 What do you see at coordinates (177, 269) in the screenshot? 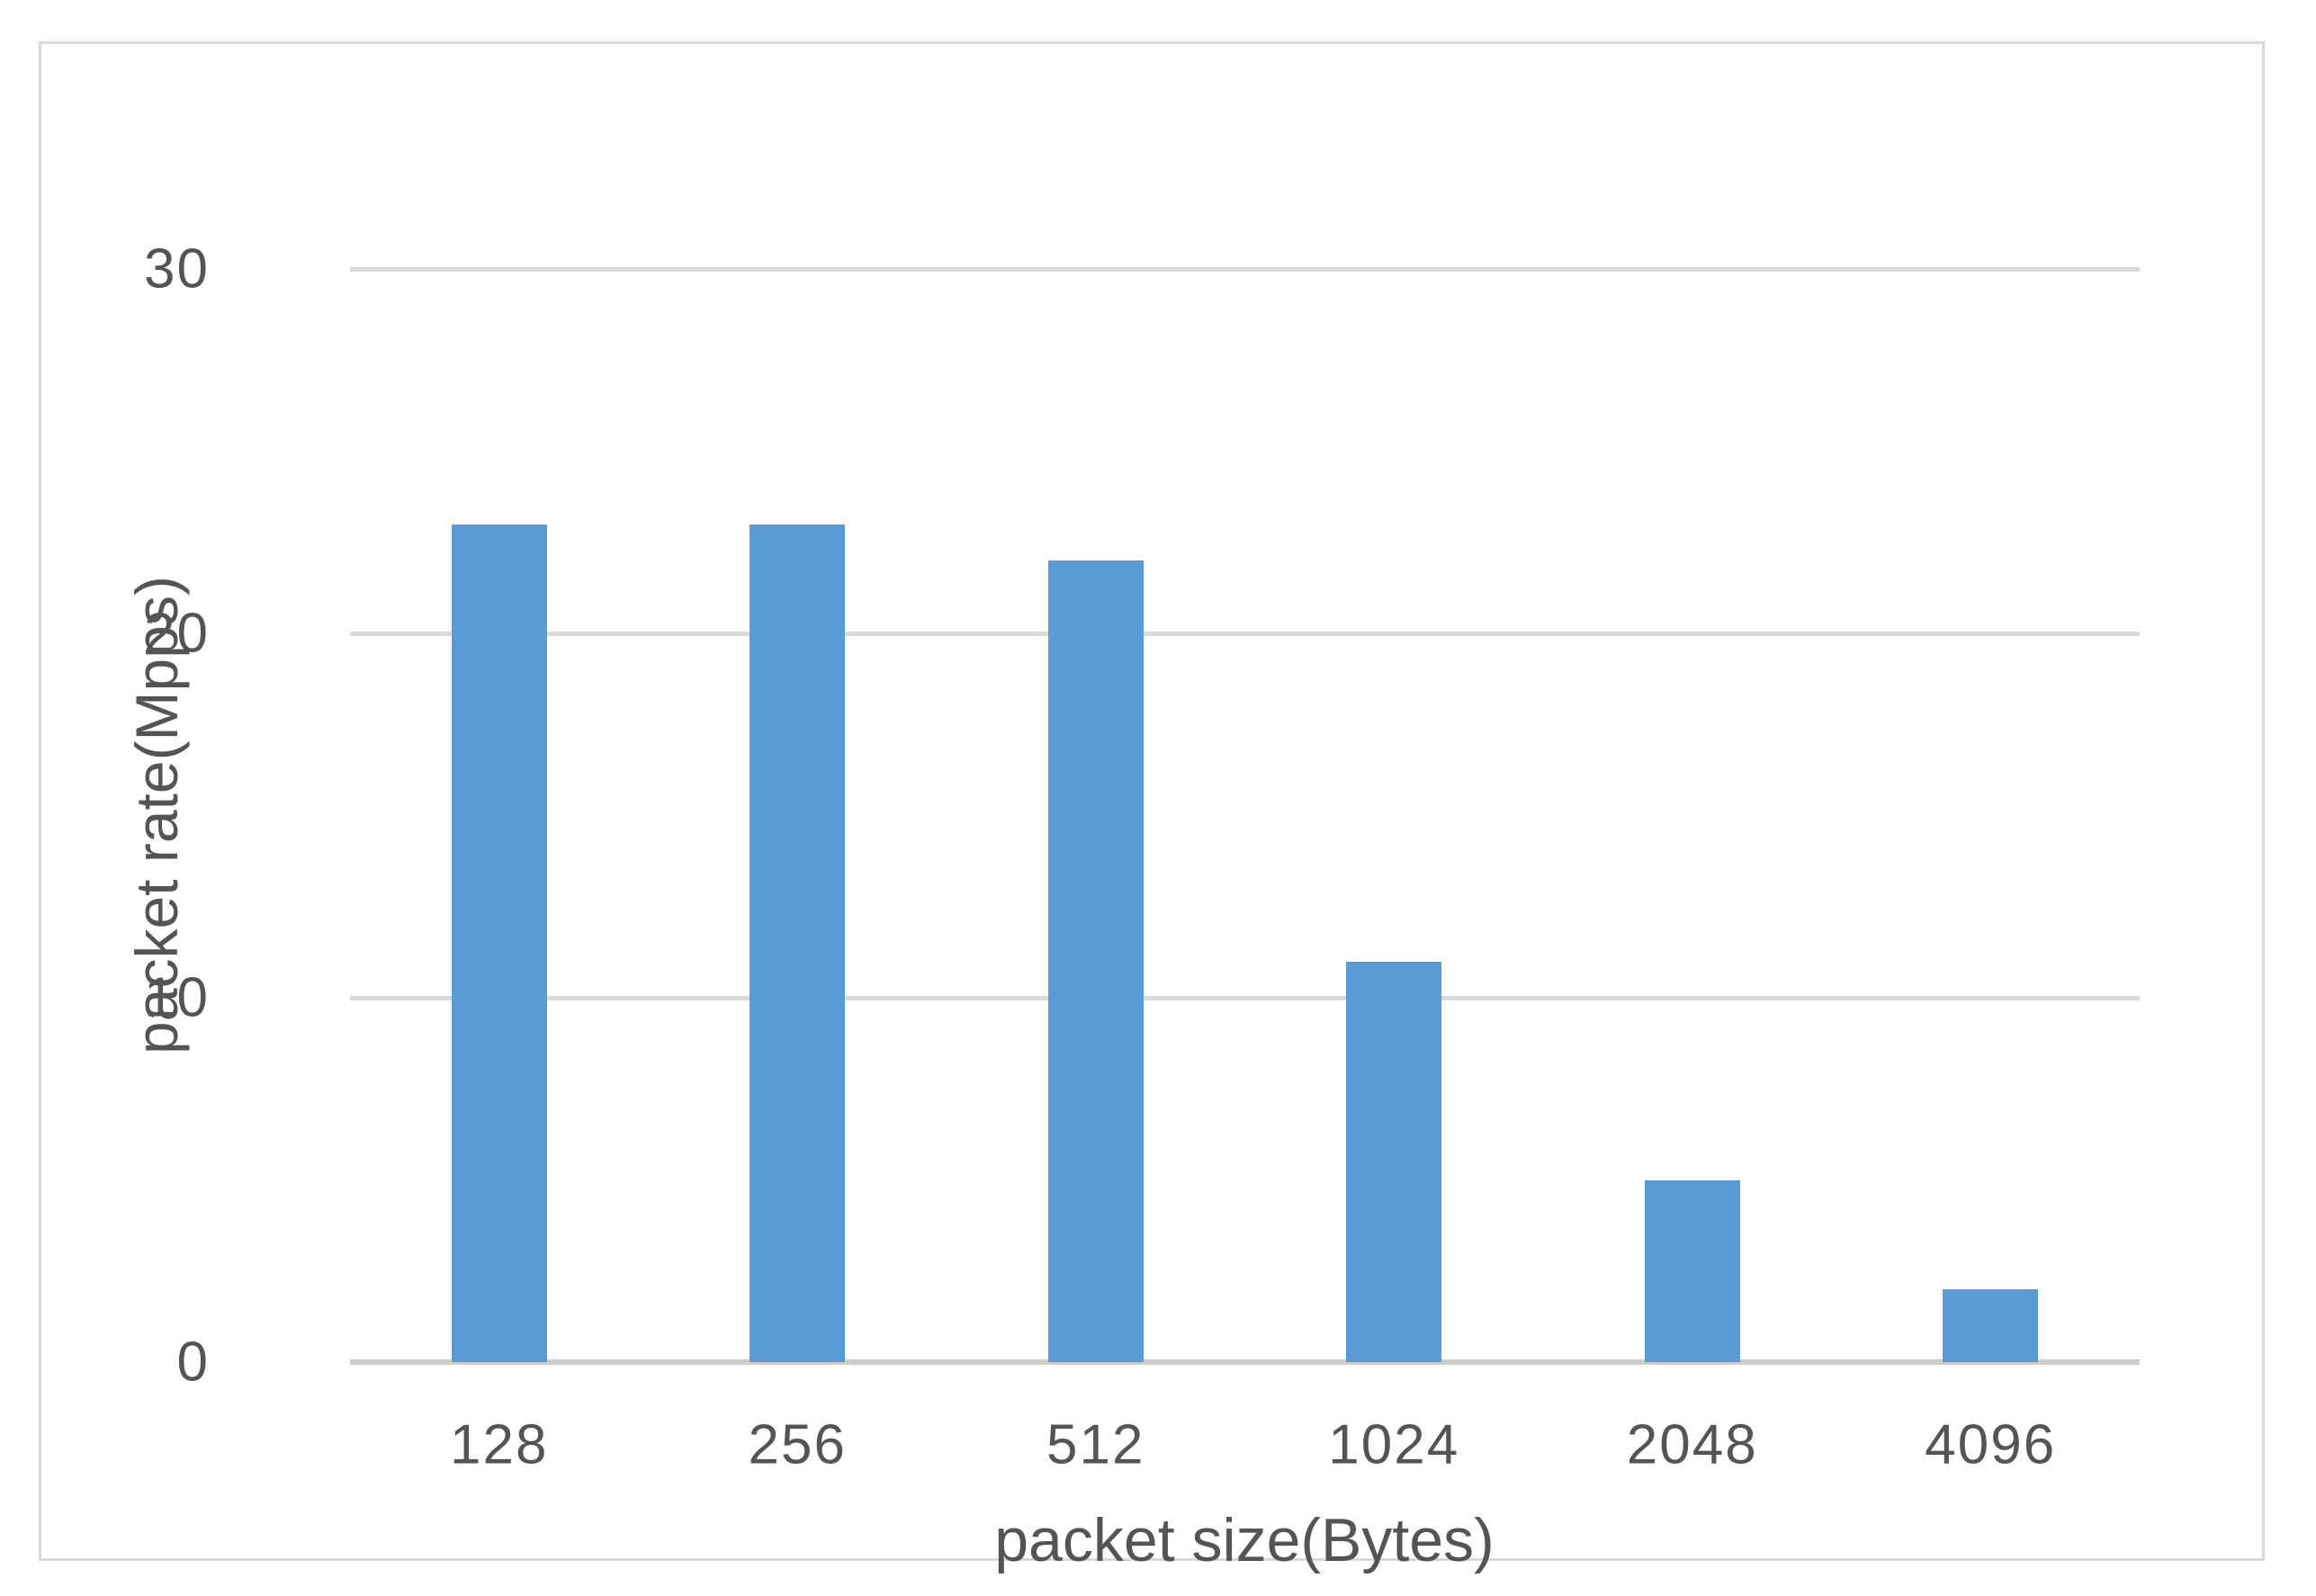
I see `y-tick-label-30: 30` at bounding box center [177, 269].